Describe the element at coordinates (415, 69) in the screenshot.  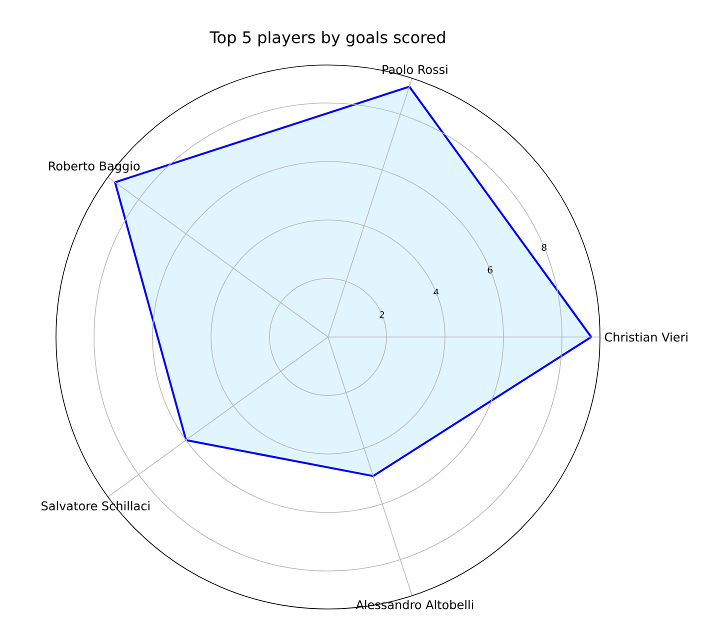
I see `spoke-label: Paolo Rossi` at that location.